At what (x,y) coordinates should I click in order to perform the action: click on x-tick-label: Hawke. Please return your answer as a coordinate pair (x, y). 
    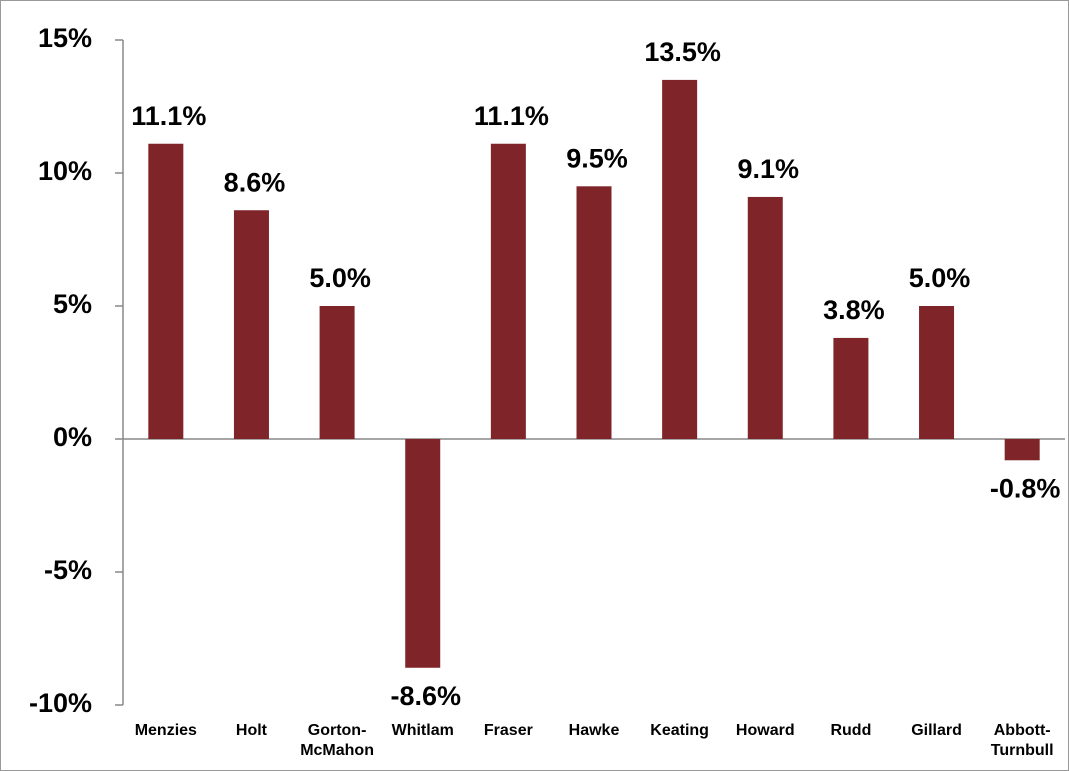
    Looking at the image, I should click on (594, 730).